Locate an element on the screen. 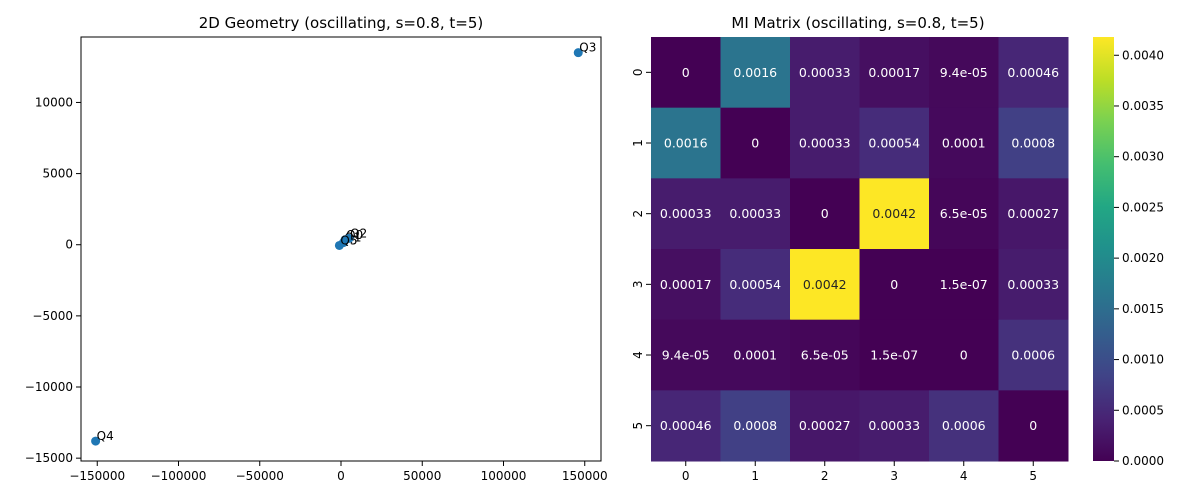  scatter-x-tick-label: −100000 is located at coordinates (179, 476).